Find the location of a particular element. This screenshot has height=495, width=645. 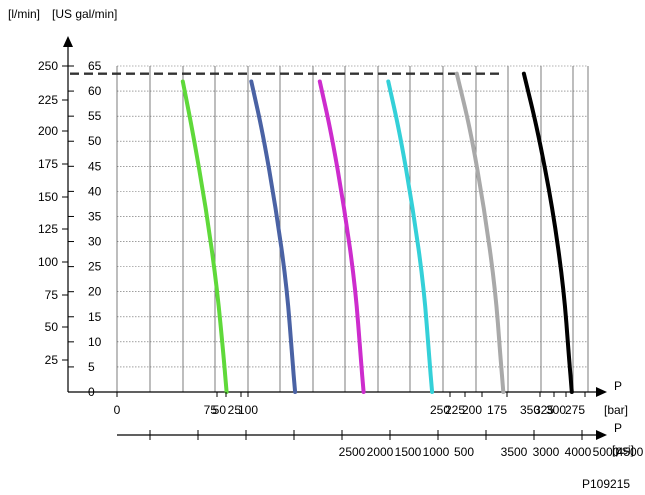

x-axis-bar-arrow is located at coordinates (601, 392).